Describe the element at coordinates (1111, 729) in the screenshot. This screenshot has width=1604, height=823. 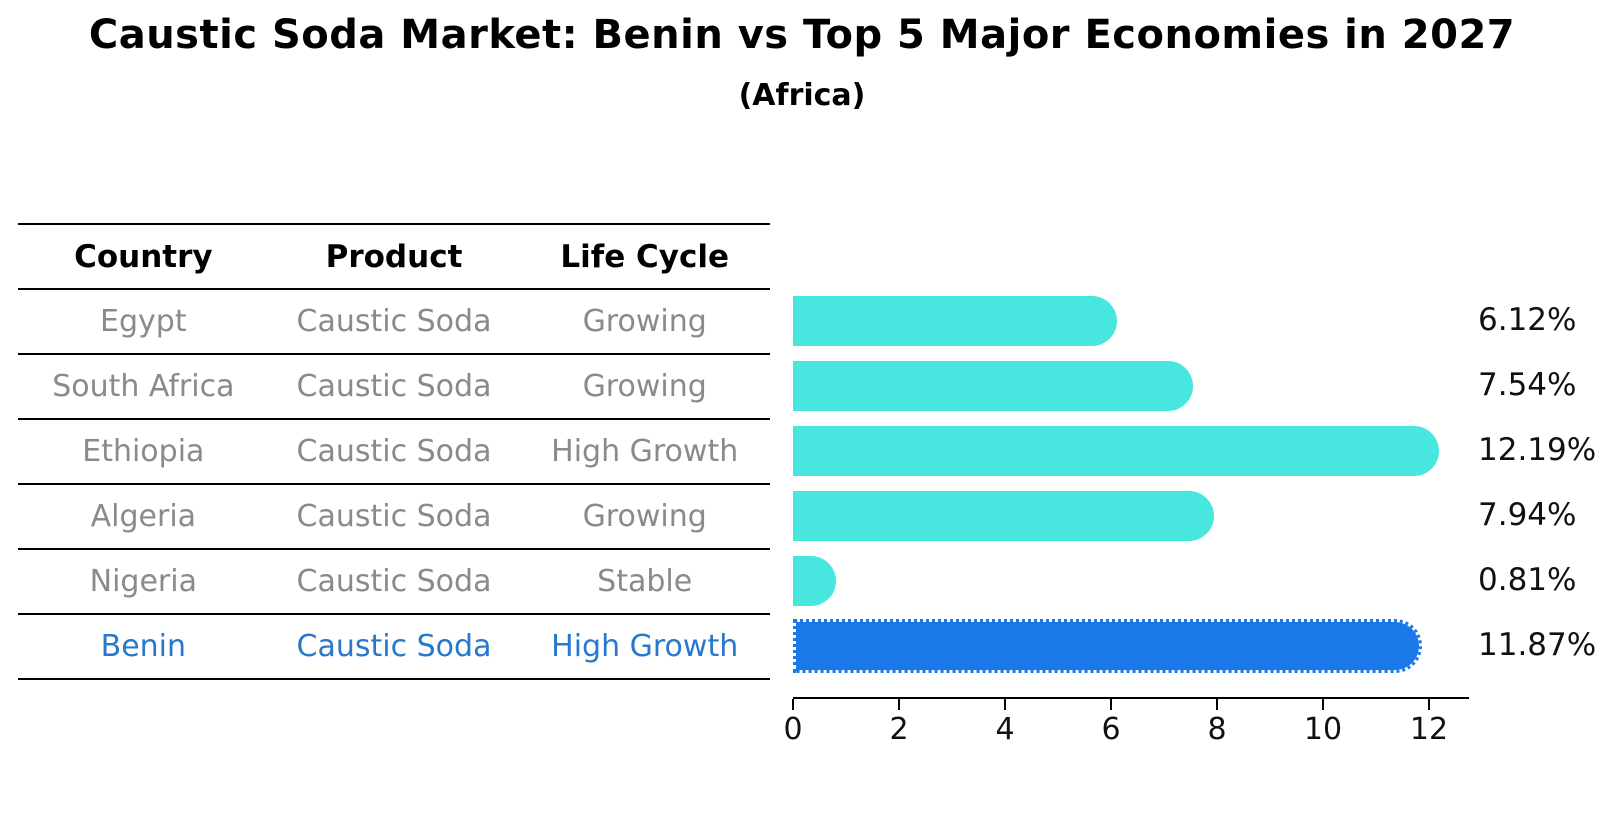
I see `x-tick-label-6: 6` at that location.